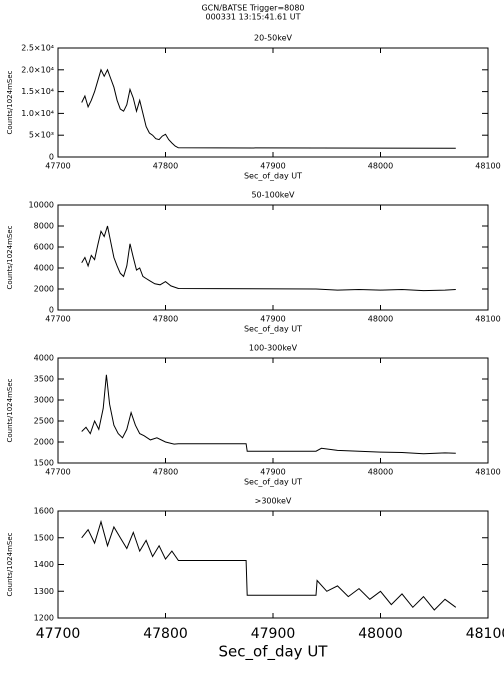 The width and height of the screenshot is (504, 680). What do you see at coordinates (273, 348) in the screenshot?
I see `panel-title: 100-300keV` at bounding box center [273, 348].